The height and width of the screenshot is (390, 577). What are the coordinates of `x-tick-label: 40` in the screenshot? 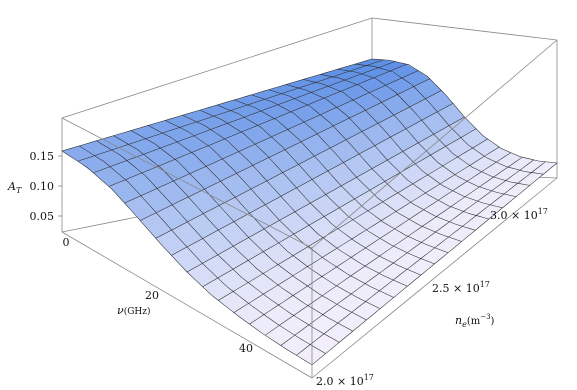 It's located at (246, 348).